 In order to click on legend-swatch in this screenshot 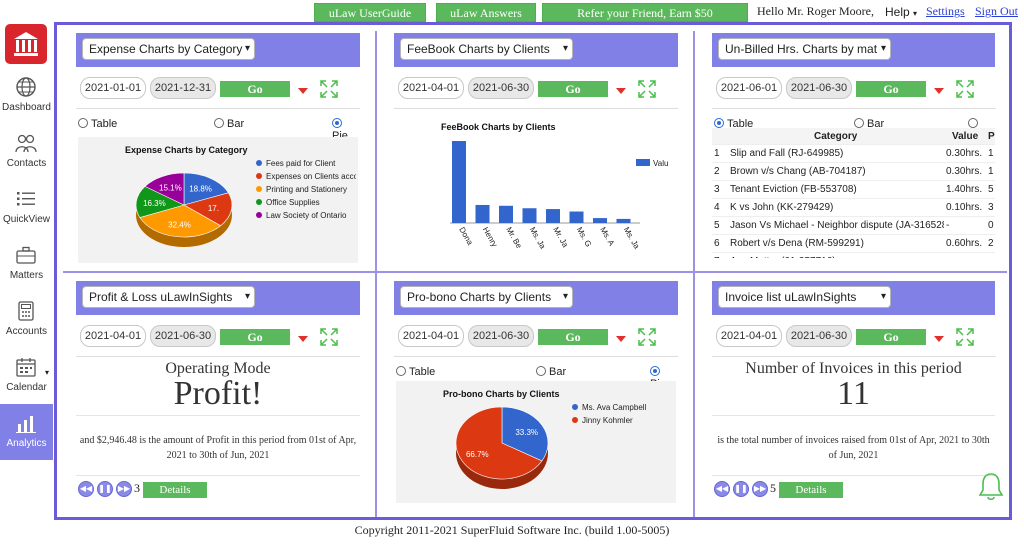, I will do `click(259, 202)`.